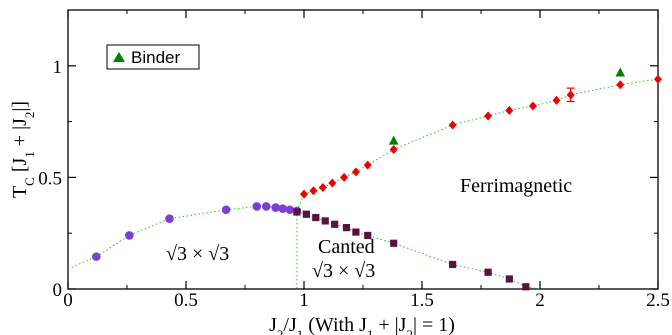 Image resolution: width=672 pixels, height=335 pixels. I want to click on x-tick-label: 2.5, so click(658, 300).